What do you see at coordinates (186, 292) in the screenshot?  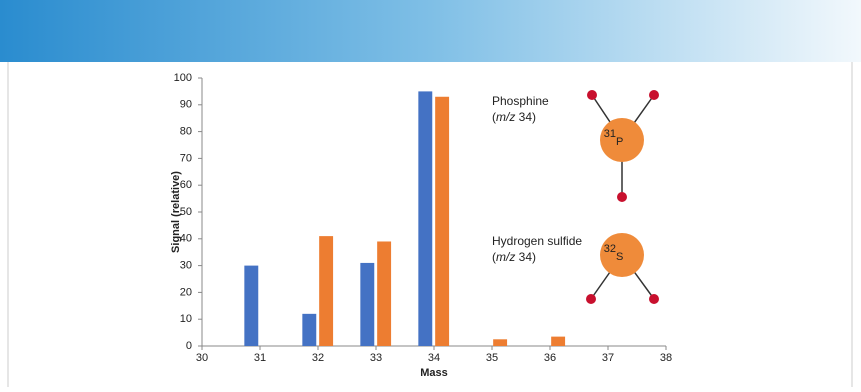 I see `y-tick-label: 20` at bounding box center [186, 292].